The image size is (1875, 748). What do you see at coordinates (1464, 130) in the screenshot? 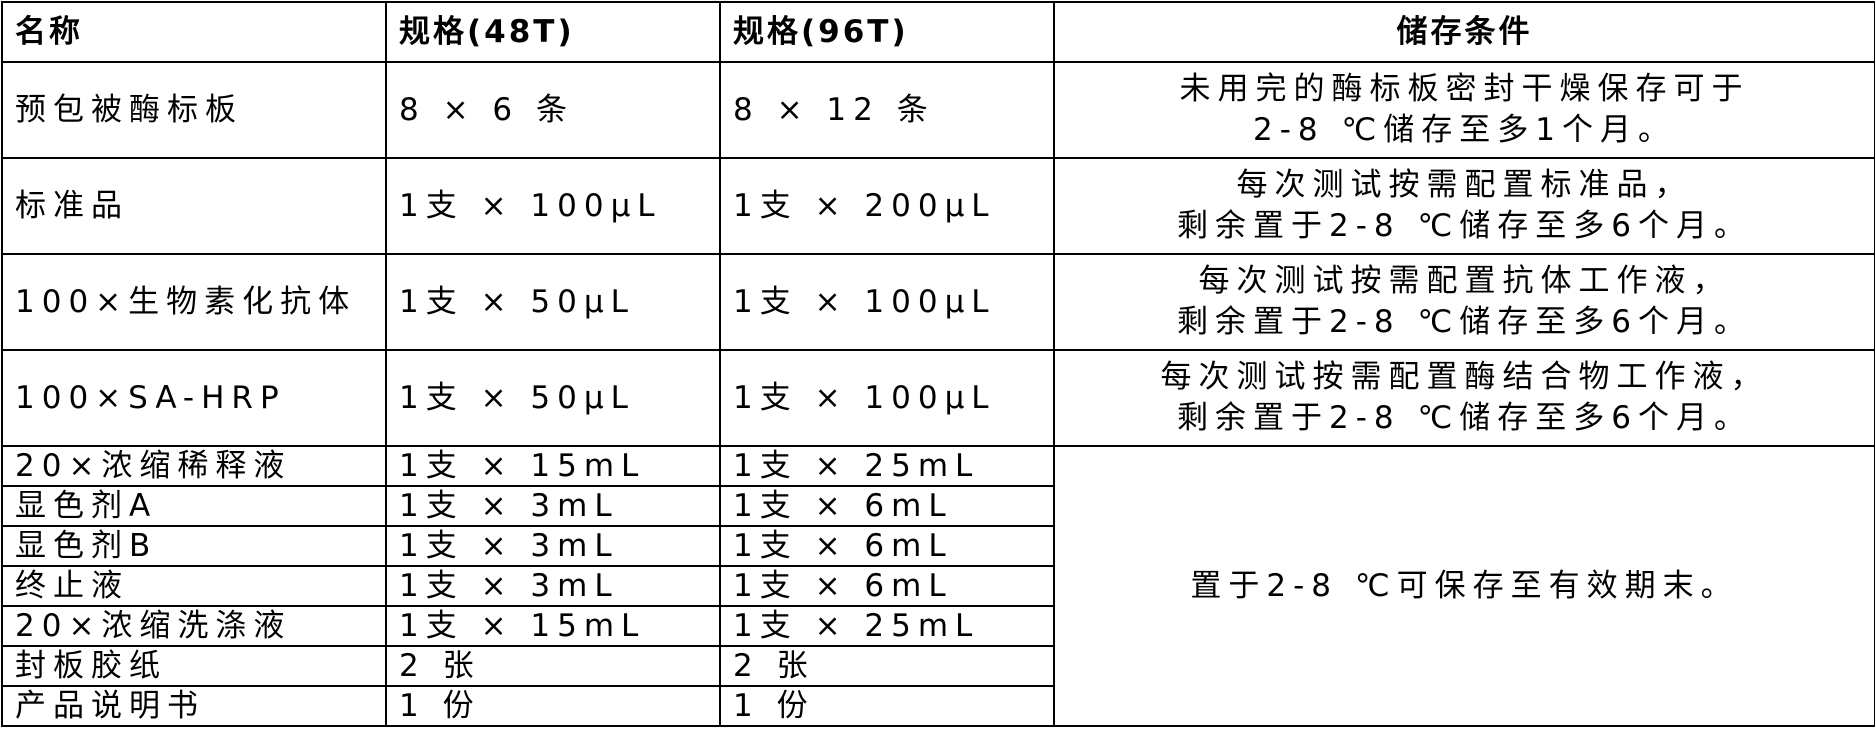
I see `storage-line: 2-8 ℃储存至多1个月。` at bounding box center [1464, 130].